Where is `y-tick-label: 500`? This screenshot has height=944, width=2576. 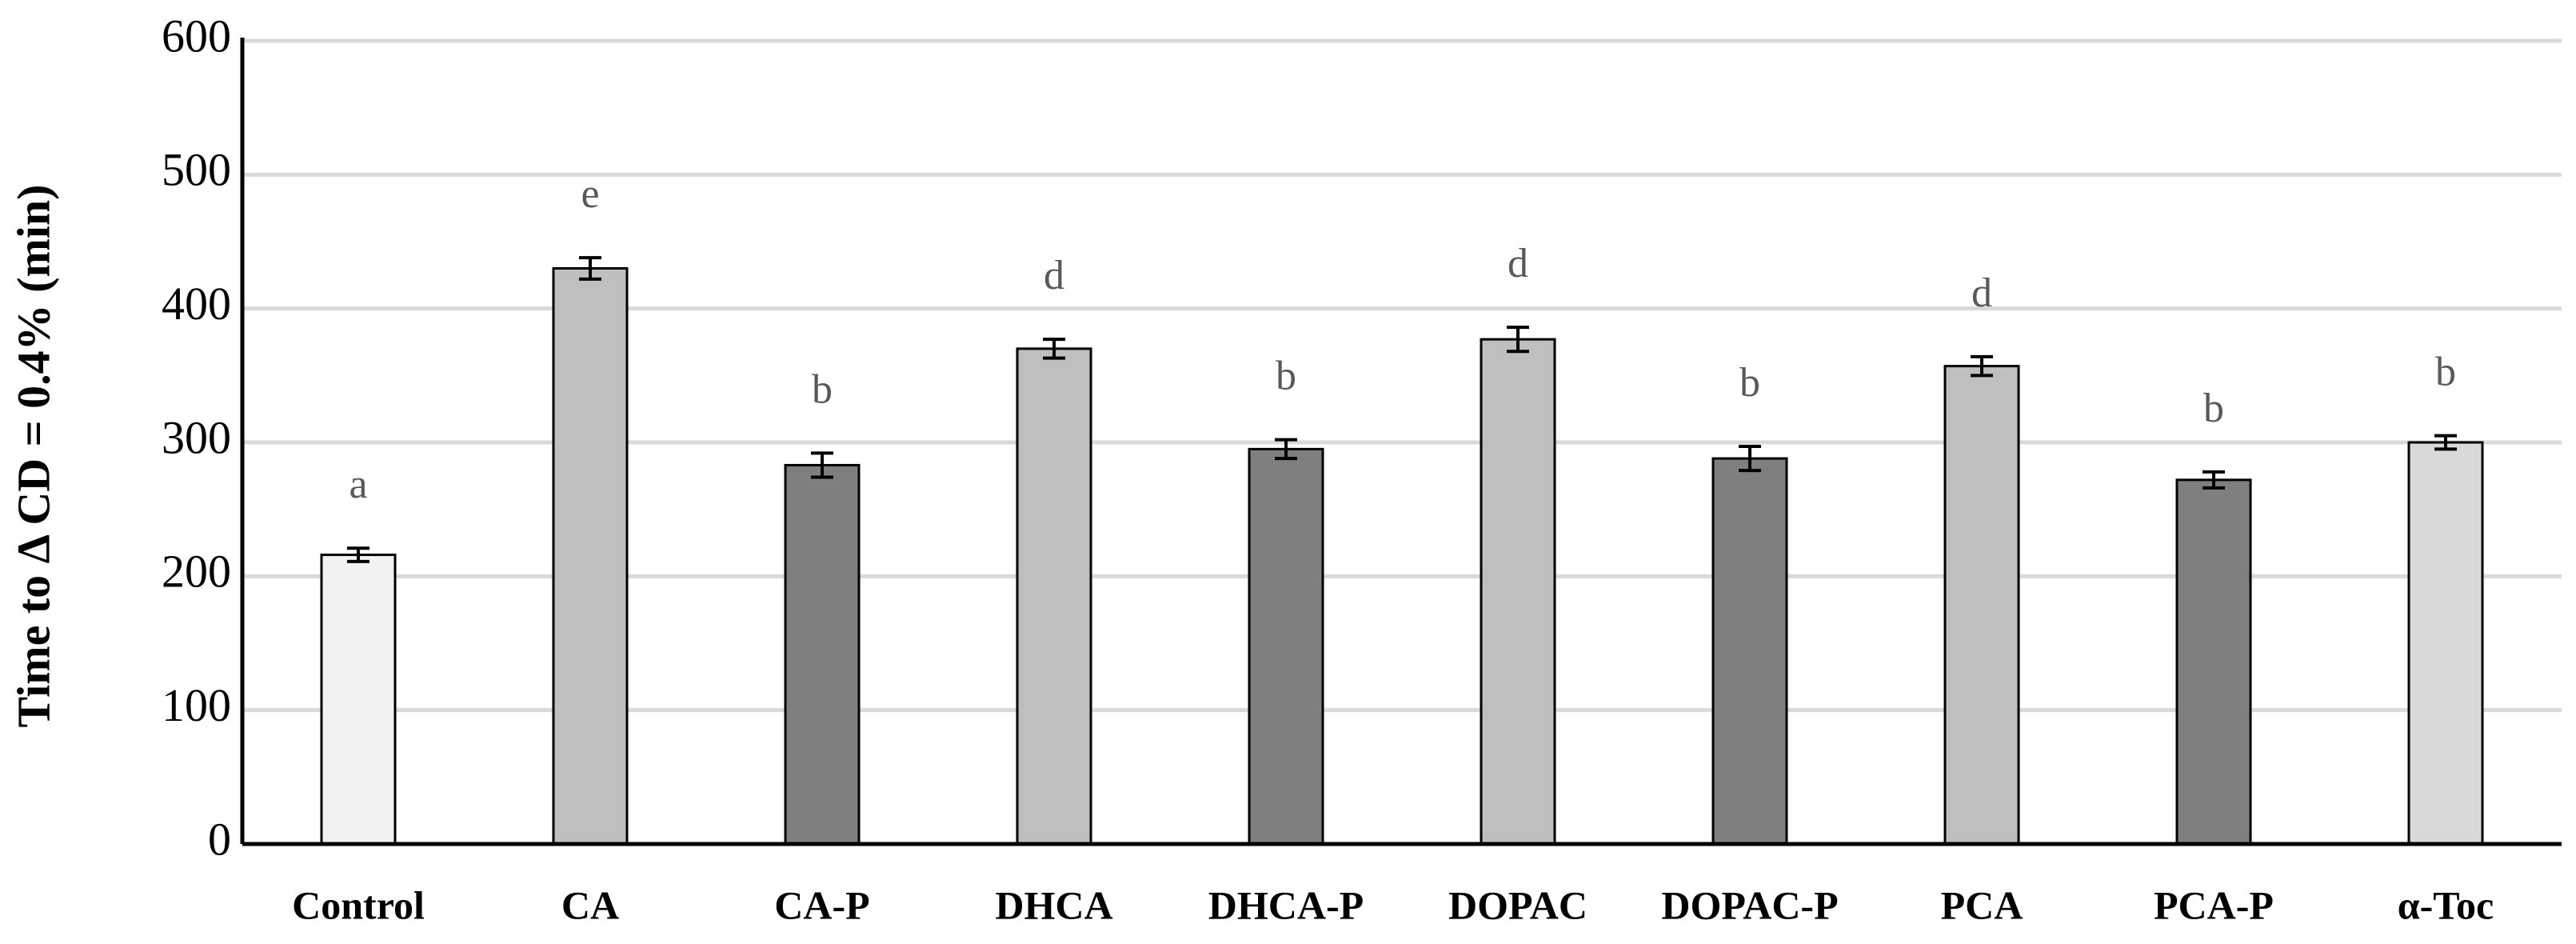 y-tick-label: 500 is located at coordinates (196, 170).